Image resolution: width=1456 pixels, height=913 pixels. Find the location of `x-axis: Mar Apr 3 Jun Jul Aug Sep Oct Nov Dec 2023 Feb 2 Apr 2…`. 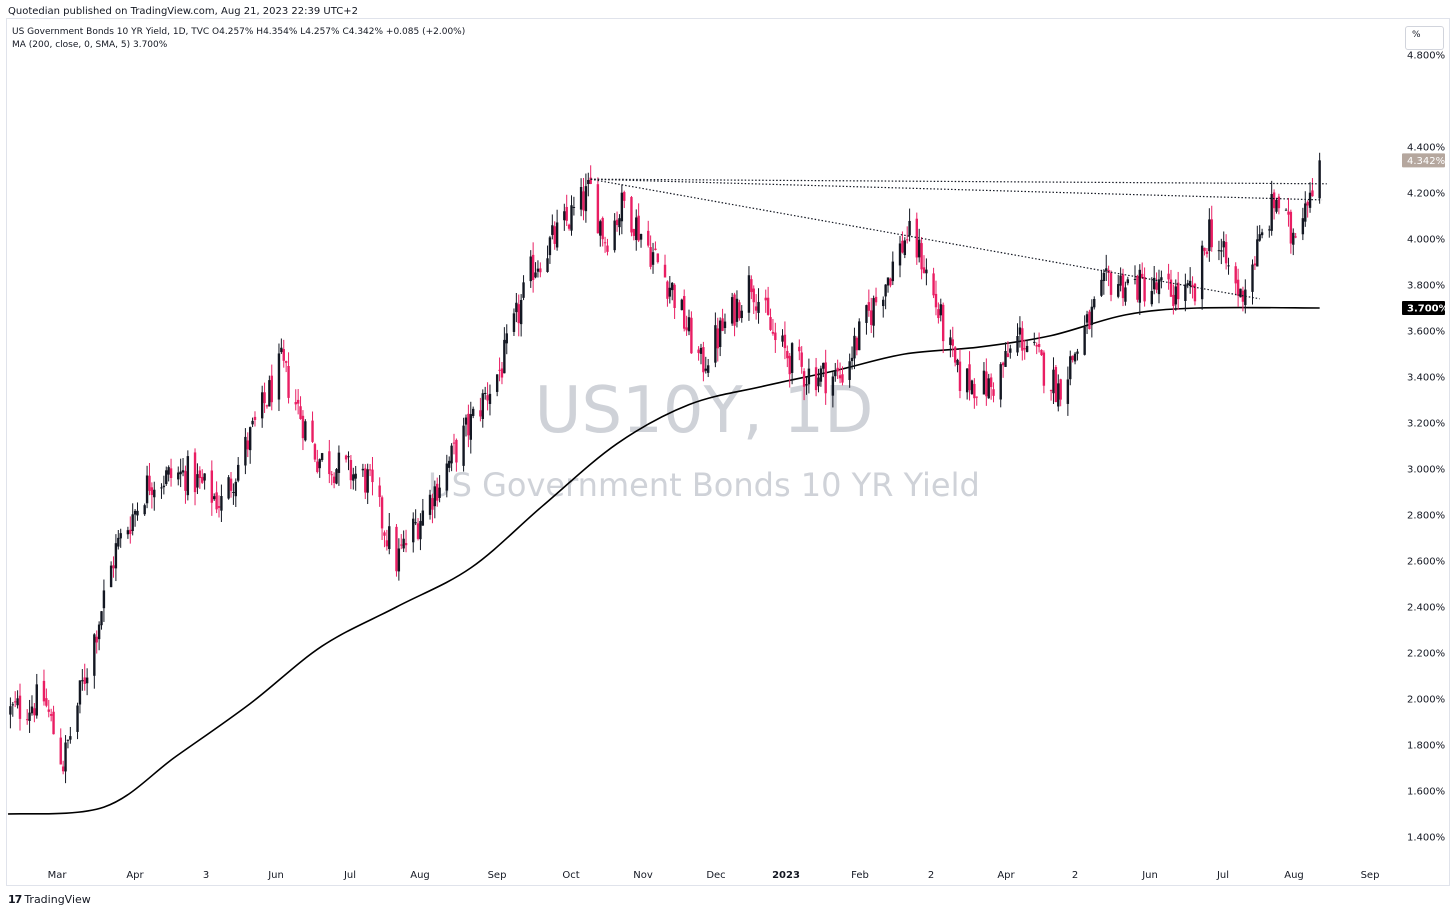

x-axis: Mar Apr 3 Jun Jul Aug Sep Oct Nov Dec 2023 Feb 2 Apr 2… is located at coordinates (714, 875).